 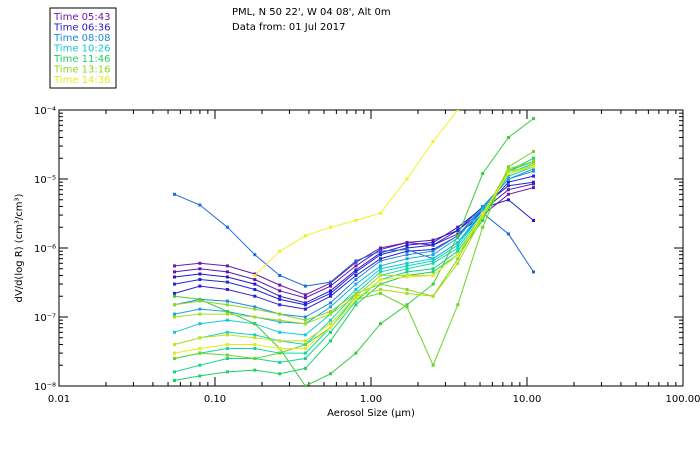 What do you see at coordinates (45, 318) in the screenshot?
I see `y-tick-label: 10⁻⁷` at bounding box center [45, 318].